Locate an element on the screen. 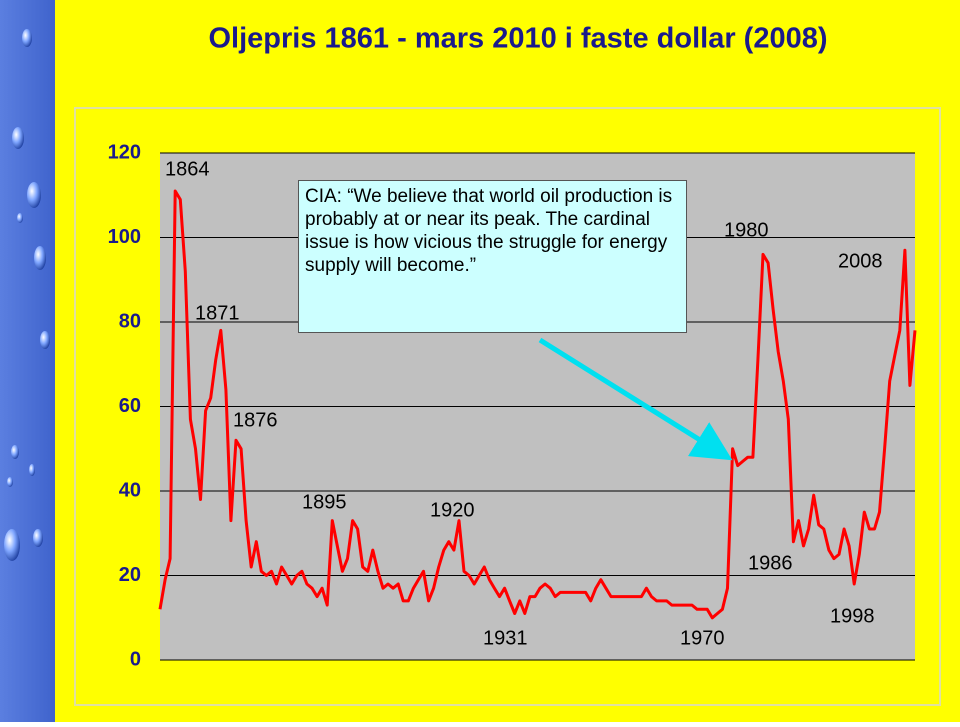  side-strip is located at coordinates (27, 361).